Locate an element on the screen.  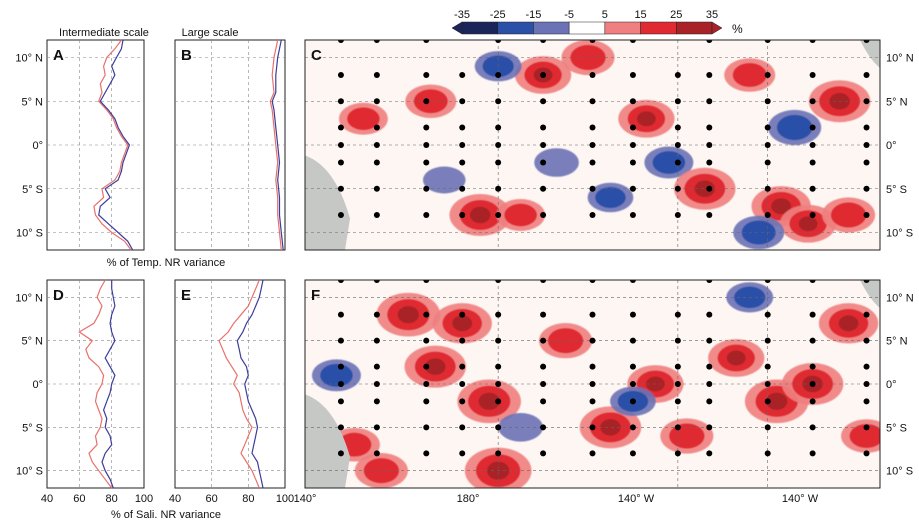
lon-tick-label: 140° W is located at coordinates (636, 499).